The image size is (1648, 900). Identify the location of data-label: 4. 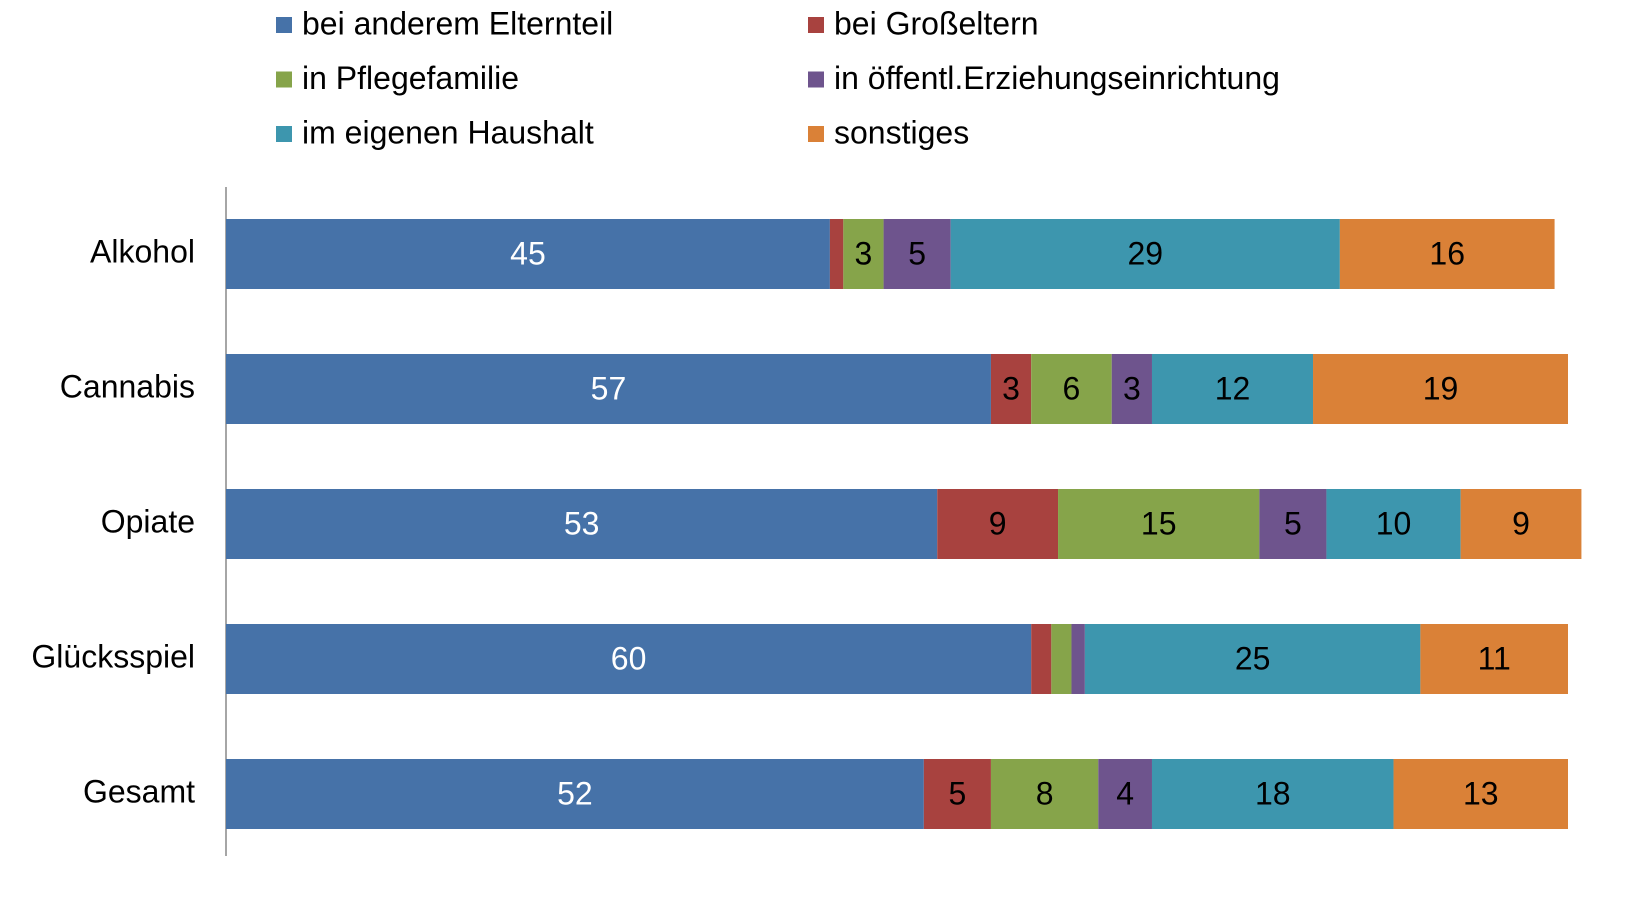
(1125, 793).